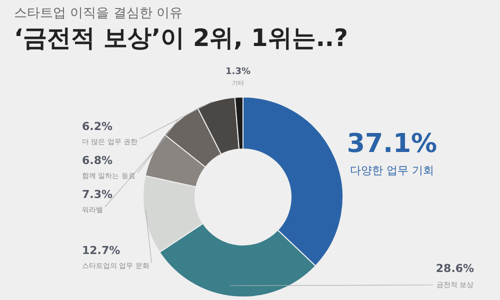 The height and width of the screenshot is (300, 500). I want to click on data-label: 1.3%, so click(238, 72).